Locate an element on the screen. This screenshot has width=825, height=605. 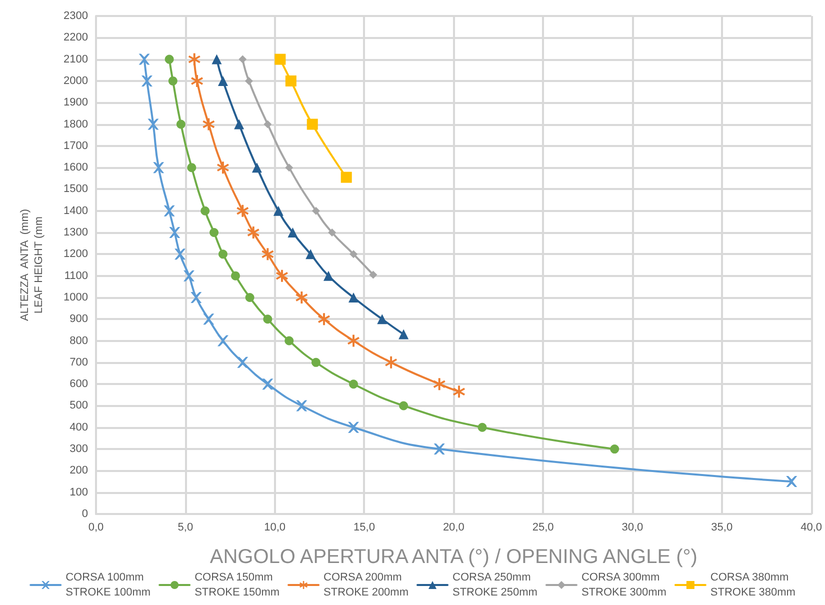
y-axis-title: ALTEZZA ANTA (mm) LEAF HEIGHT (mm is located at coordinates (32, 265).